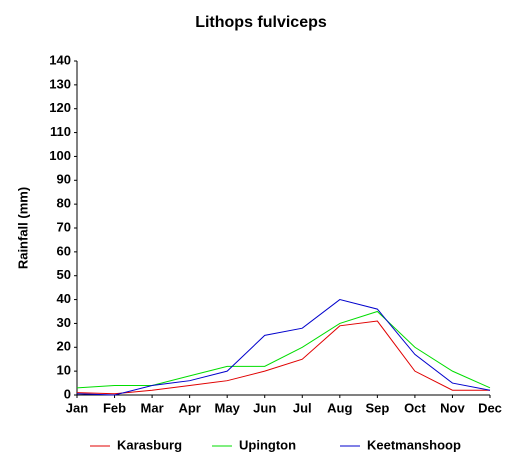 The height and width of the screenshot is (469, 522). I want to click on y-tick-label: 90, so click(64, 179).